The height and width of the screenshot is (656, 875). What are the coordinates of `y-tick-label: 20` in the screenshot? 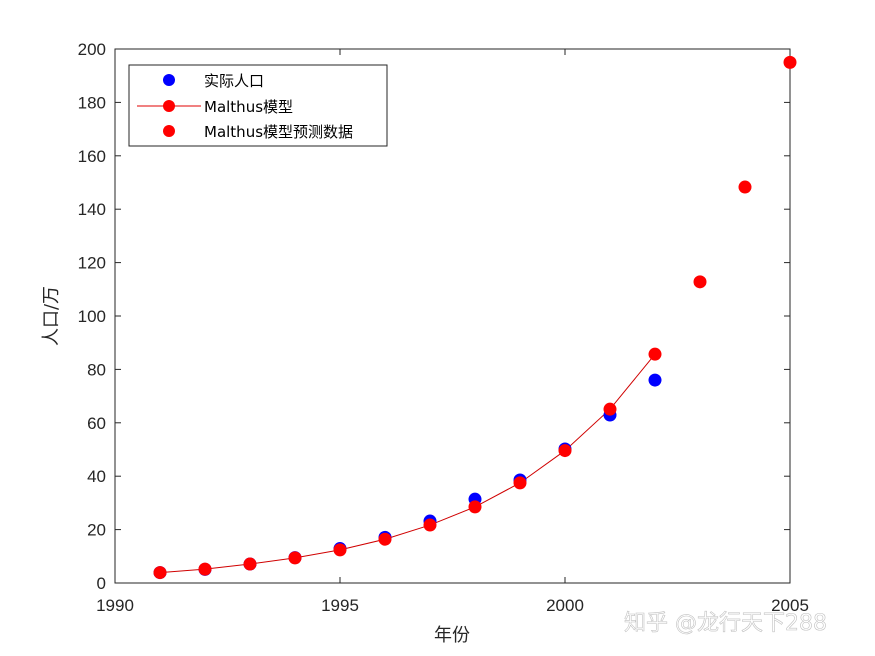 It's located at (96, 530).